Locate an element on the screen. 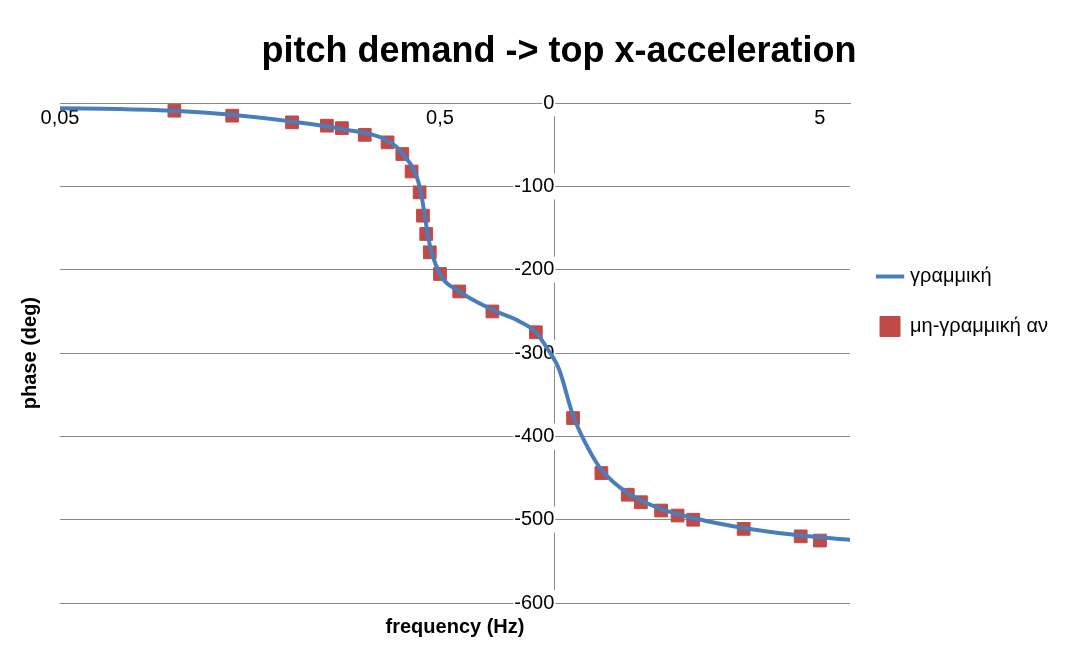  y-tick-label: -100 is located at coordinates (534, 185).